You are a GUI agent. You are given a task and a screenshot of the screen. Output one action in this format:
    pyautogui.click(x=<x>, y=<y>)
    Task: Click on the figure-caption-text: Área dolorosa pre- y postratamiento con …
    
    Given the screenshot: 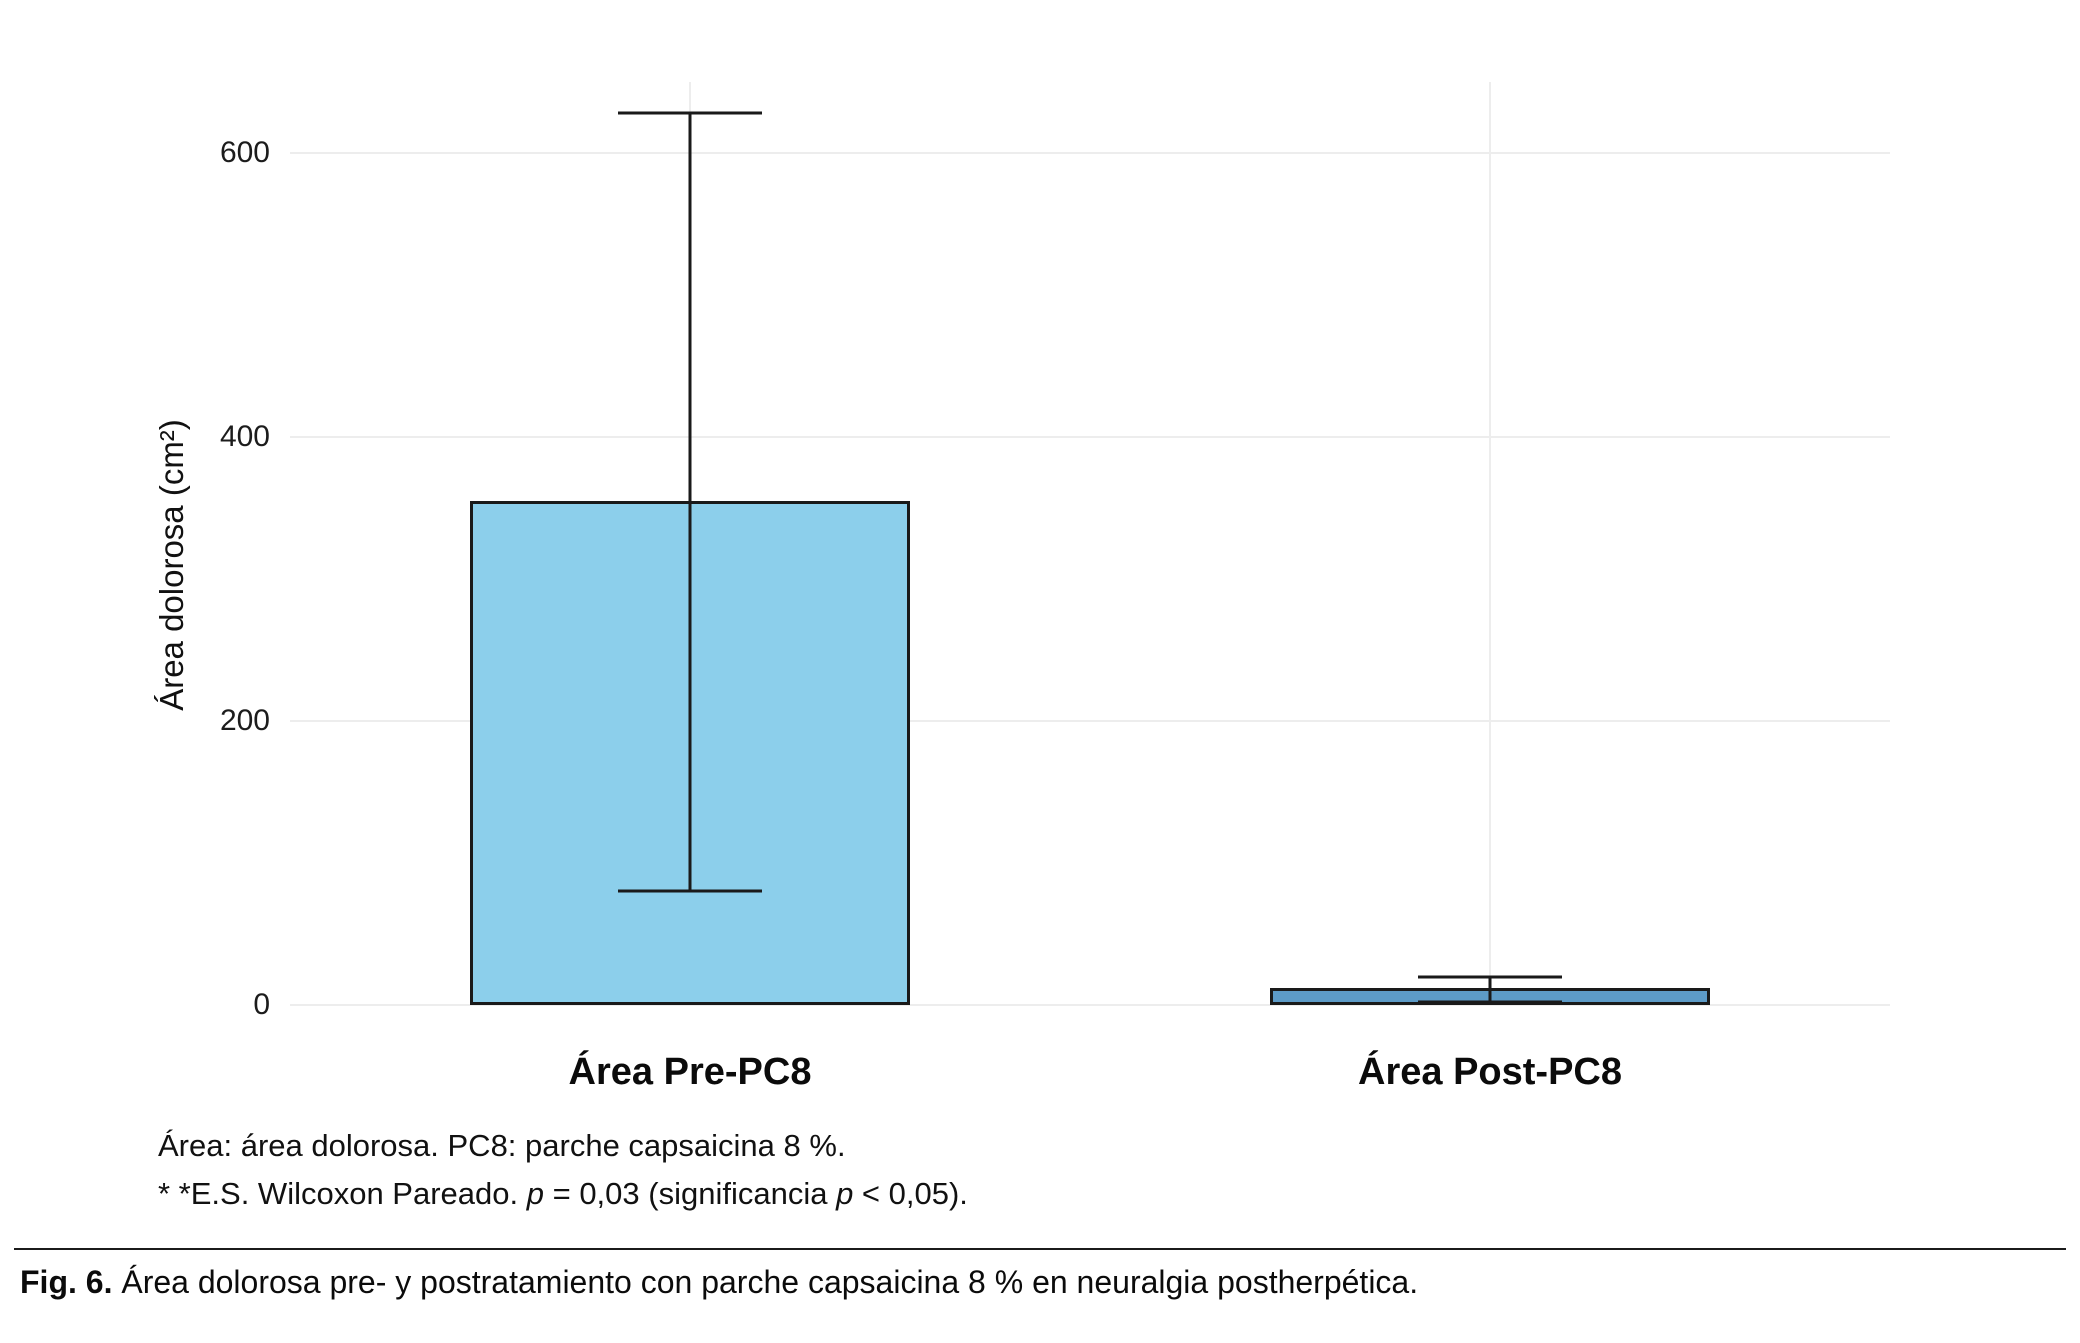 What is the action you would take?
    pyautogui.click(x=770, y=1282)
    